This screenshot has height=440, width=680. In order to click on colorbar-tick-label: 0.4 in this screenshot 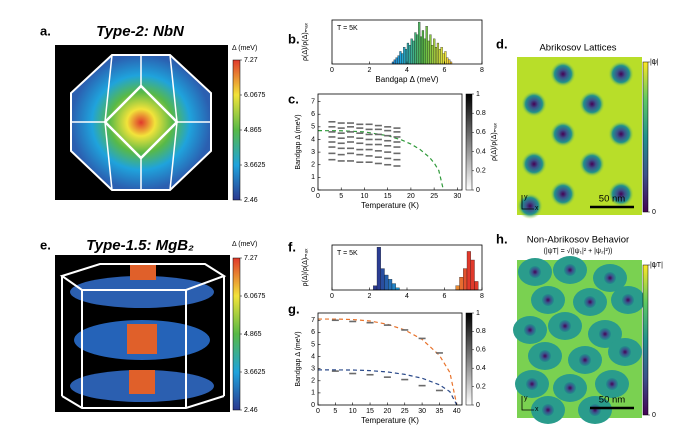, I will do `click(481, 151)`.